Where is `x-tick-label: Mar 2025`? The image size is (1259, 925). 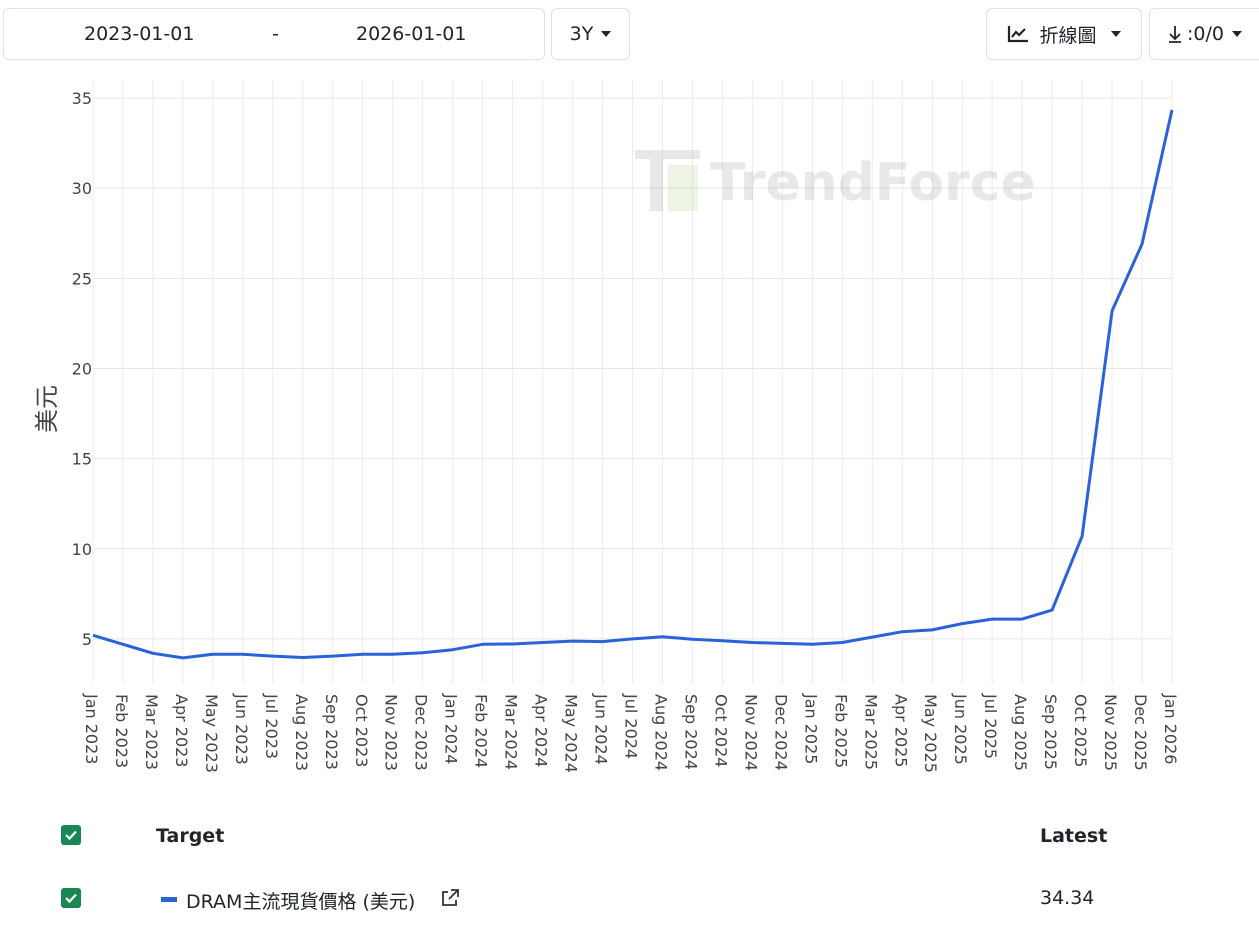
x-tick-label: Mar 2025 is located at coordinates (870, 732).